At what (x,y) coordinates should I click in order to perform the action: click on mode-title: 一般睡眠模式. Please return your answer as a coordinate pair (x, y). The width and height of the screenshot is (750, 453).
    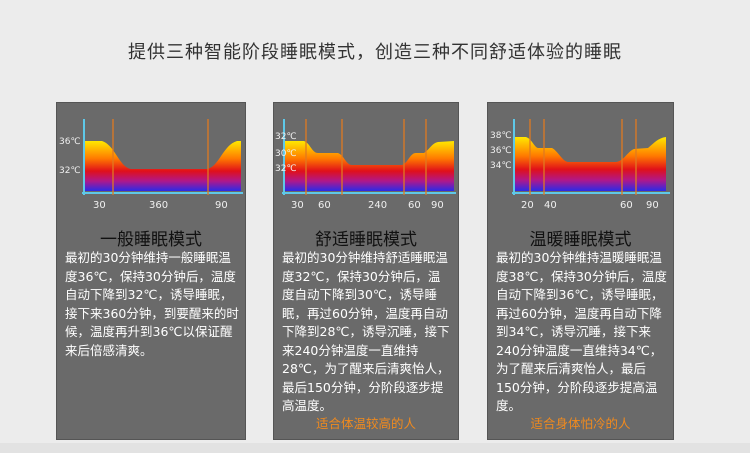
    Looking at the image, I should click on (151, 240).